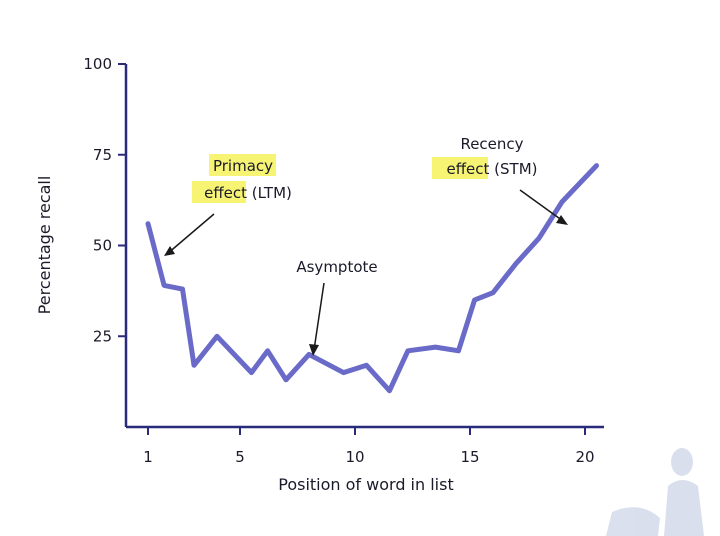 The width and height of the screenshot is (720, 536). What do you see at coordinates (240, 457) in the screenshot?
I see `x-tick-label: 5` at bounding box center [240, 457].